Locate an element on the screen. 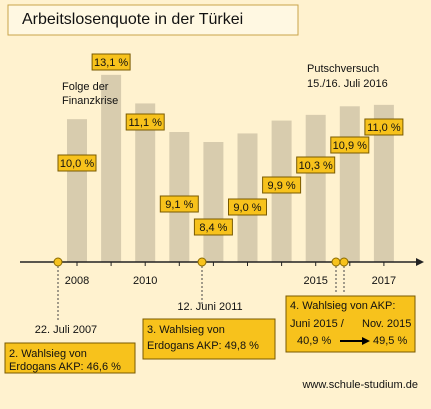  annotation: Erdogans AKP: 46,6 % is located at coordinates (65, 367).